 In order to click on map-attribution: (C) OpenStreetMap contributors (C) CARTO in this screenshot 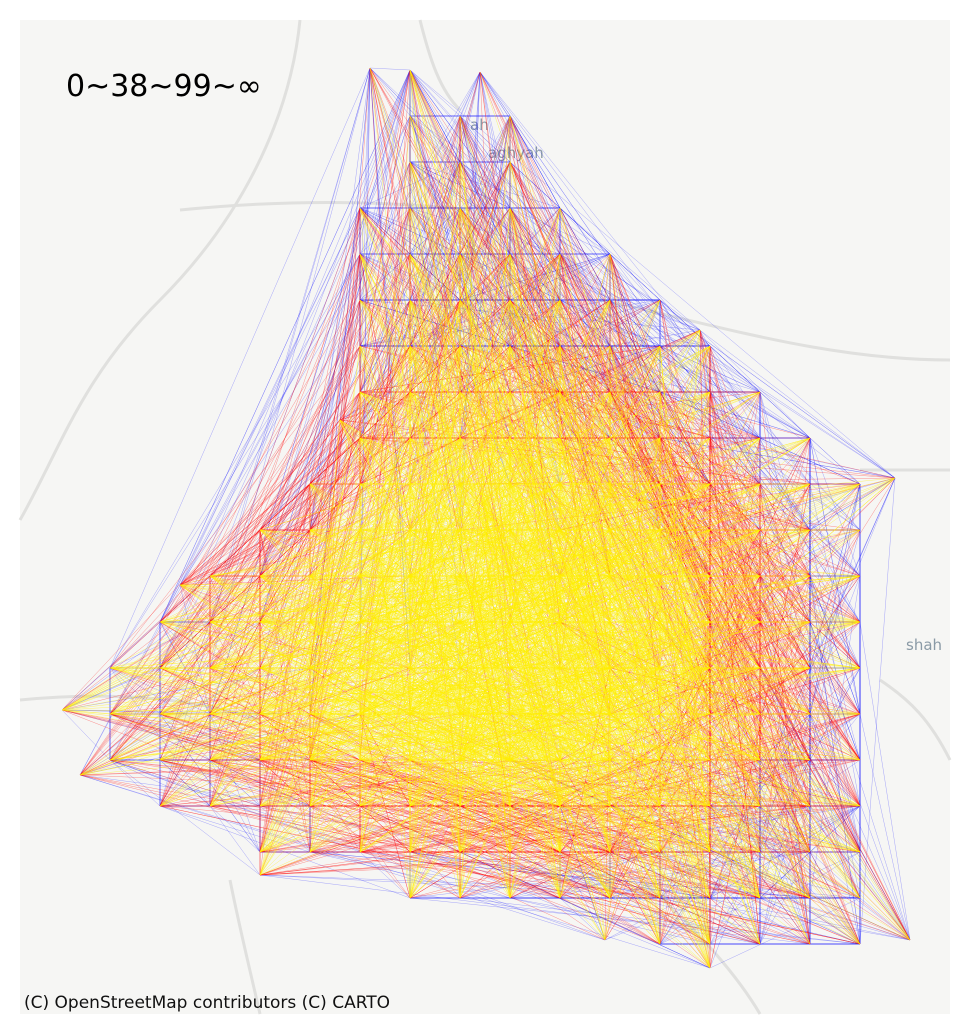, I will do `click(207, 1003)`.